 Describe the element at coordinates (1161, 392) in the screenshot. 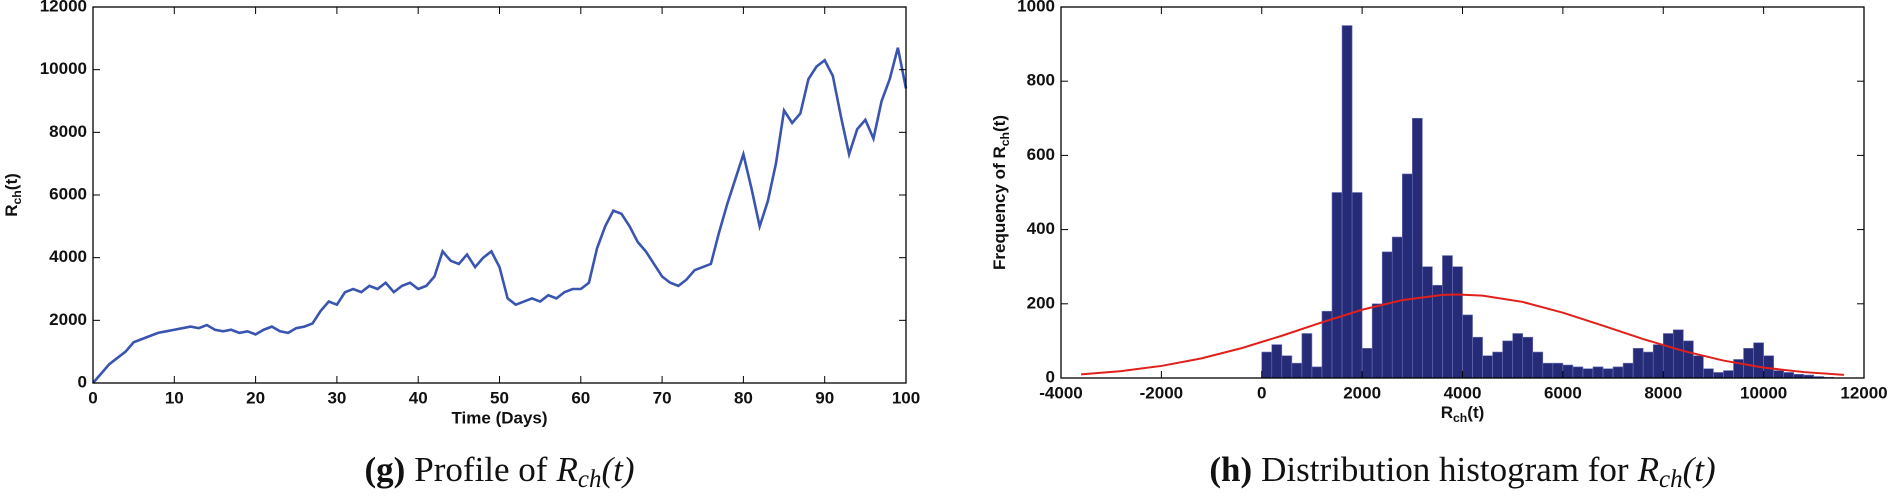

I see `x-tick-label: -2000` at that location.